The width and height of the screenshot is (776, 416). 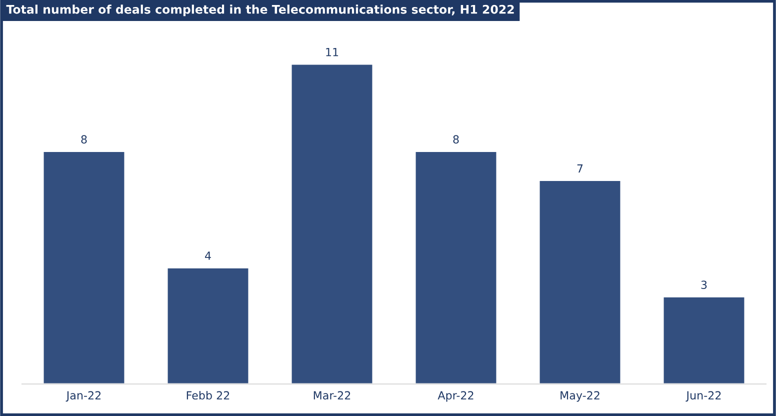 What do you see at coordinates (332, 52) in the screenshot?
I see `data-label: 11` at bounding box center [332, 52].